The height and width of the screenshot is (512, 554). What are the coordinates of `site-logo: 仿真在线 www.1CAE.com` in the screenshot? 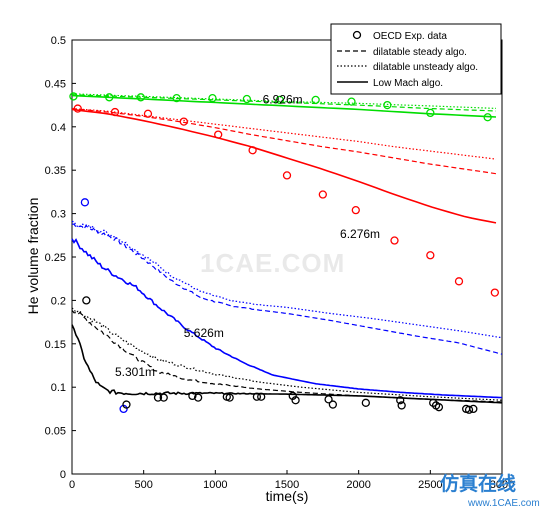 It's located at (490, 490).